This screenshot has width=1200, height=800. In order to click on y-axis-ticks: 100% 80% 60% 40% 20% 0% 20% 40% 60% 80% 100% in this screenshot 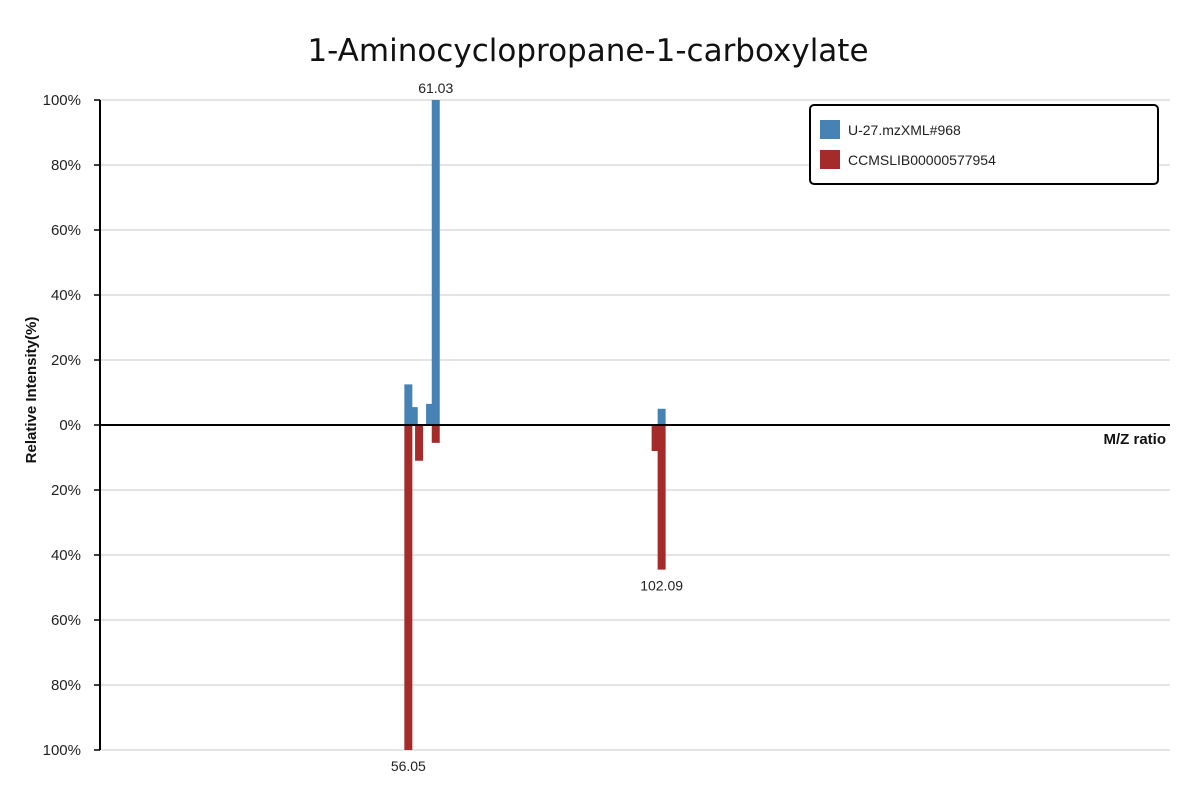, I will do `click(71, 425)`.